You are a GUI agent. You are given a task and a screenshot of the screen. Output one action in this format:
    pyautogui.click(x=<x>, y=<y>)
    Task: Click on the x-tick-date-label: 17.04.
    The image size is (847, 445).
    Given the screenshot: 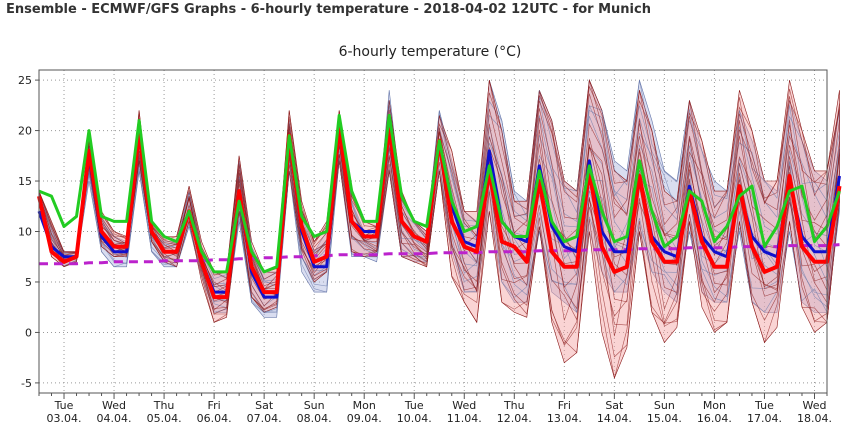 What is the action you would take?
    pyautogui.click(x=764, y=418)
    